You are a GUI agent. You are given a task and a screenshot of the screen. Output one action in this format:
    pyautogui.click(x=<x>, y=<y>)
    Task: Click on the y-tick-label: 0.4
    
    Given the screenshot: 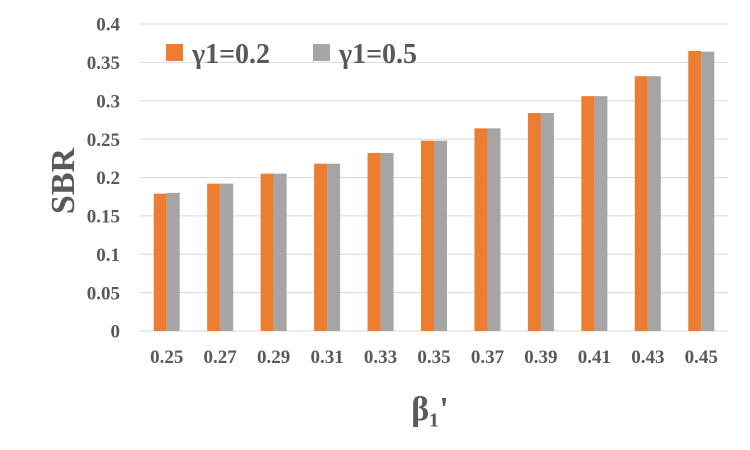 What is the action you would take?
    pyautogui.click(x=108, y=25)
    